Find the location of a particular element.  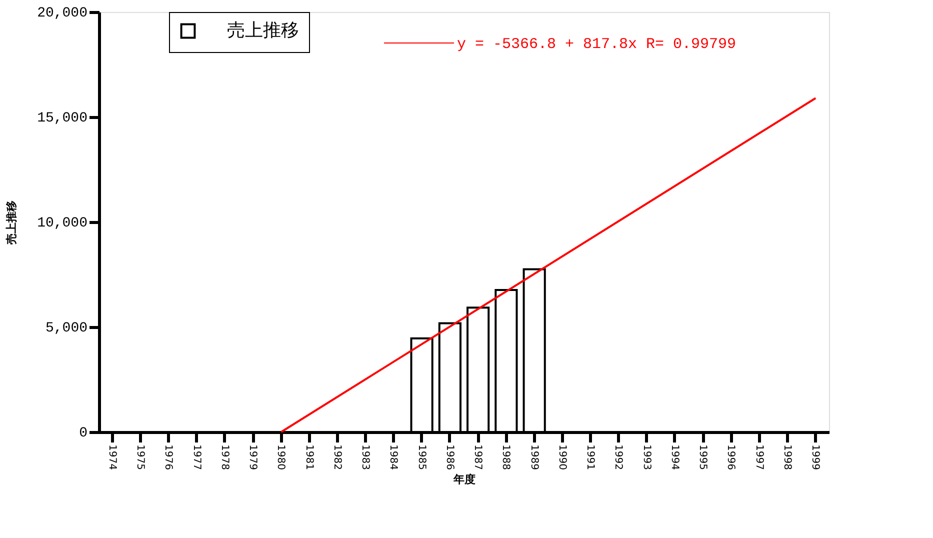

y-tick-label: 10,000 is located at coordinates (62, 224).